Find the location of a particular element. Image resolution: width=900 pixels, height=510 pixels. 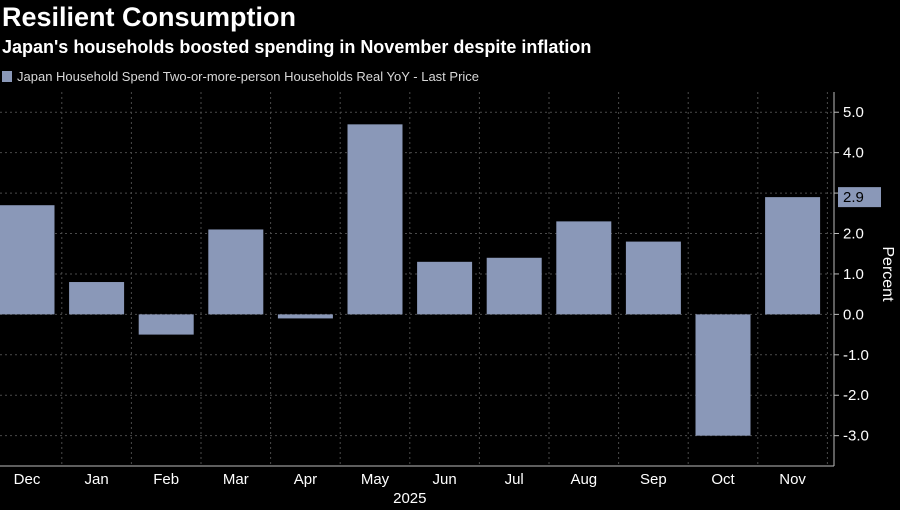

y-tick-label: -2.0 is located at coordinates (856, 395).